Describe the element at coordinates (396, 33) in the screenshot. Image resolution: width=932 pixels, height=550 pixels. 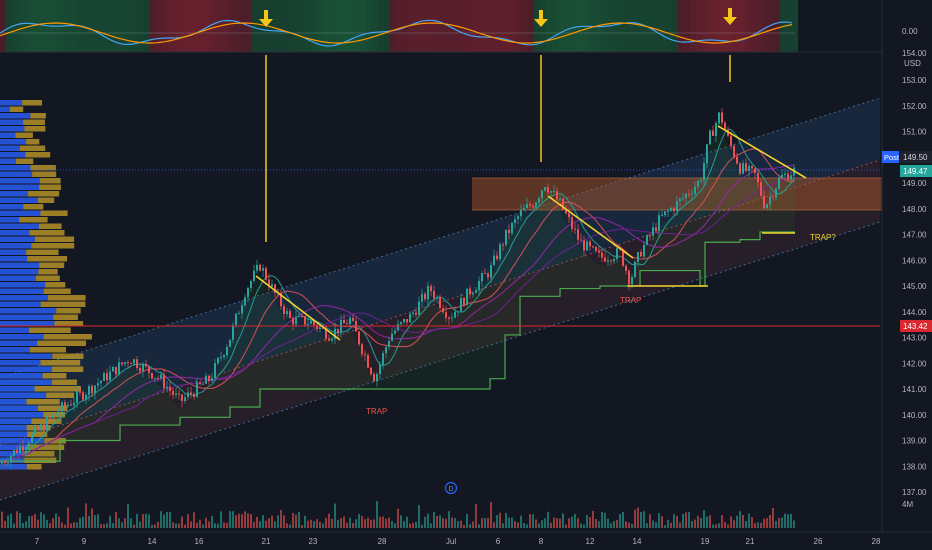
I see `oscillator-slow-line` at that location.